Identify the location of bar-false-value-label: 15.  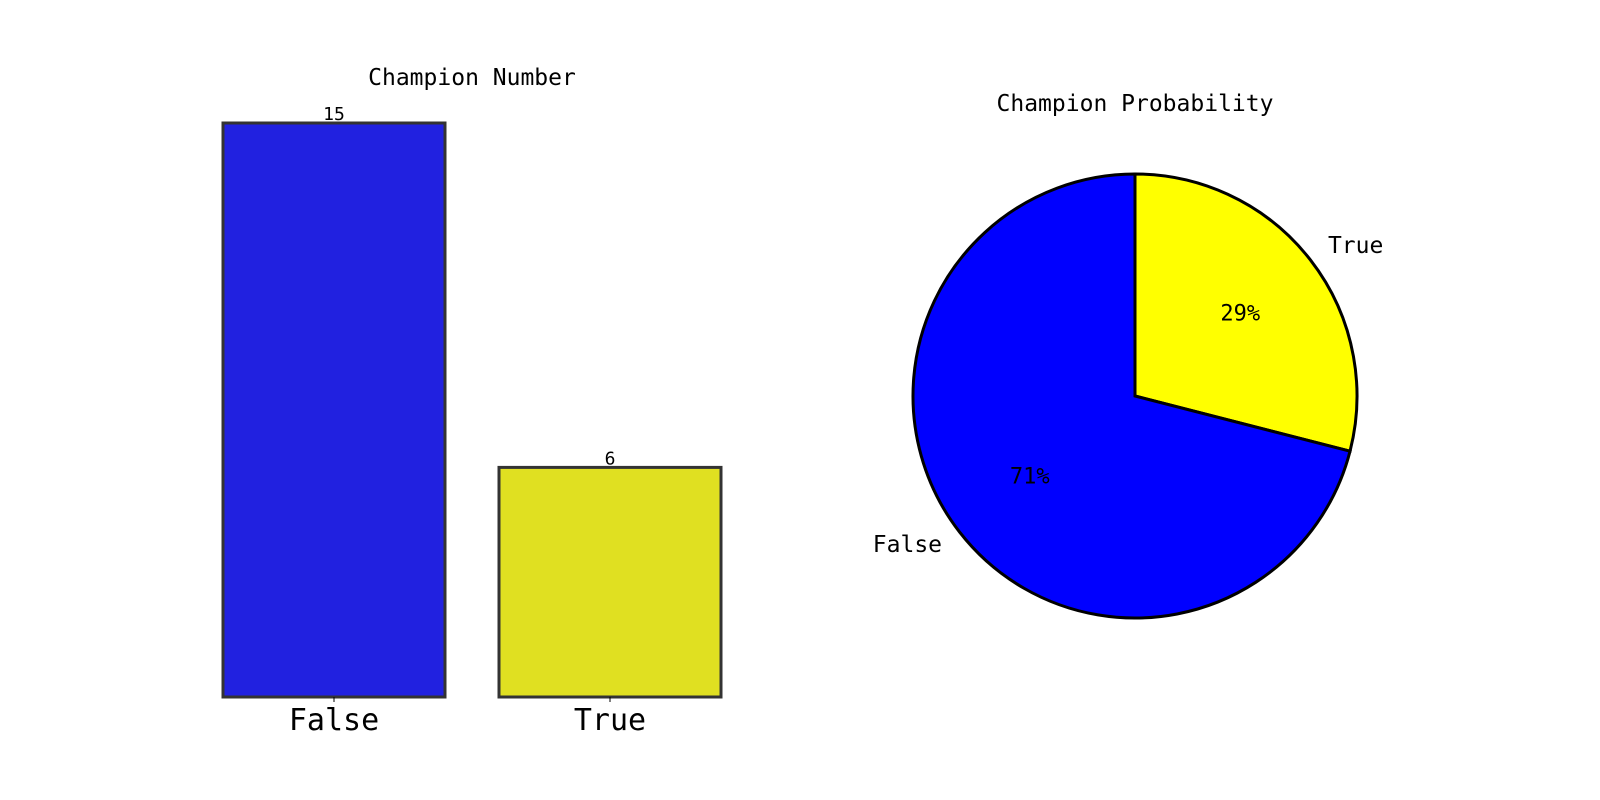
(334, 114).